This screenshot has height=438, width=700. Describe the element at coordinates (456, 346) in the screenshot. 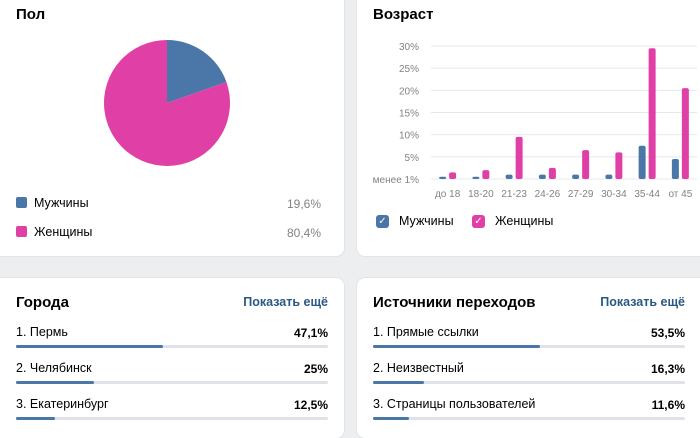

I see `source-row-1-bar-fill` at that location.